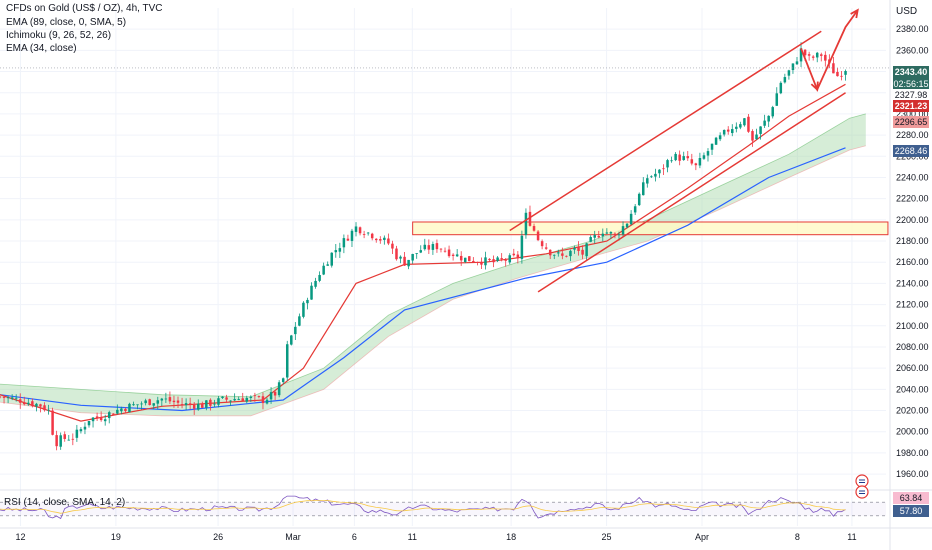 This screenshot has width=932, height=550. Describe the element at coordinates (829, 50) in the screenshot. I see `projection-path` at that location.